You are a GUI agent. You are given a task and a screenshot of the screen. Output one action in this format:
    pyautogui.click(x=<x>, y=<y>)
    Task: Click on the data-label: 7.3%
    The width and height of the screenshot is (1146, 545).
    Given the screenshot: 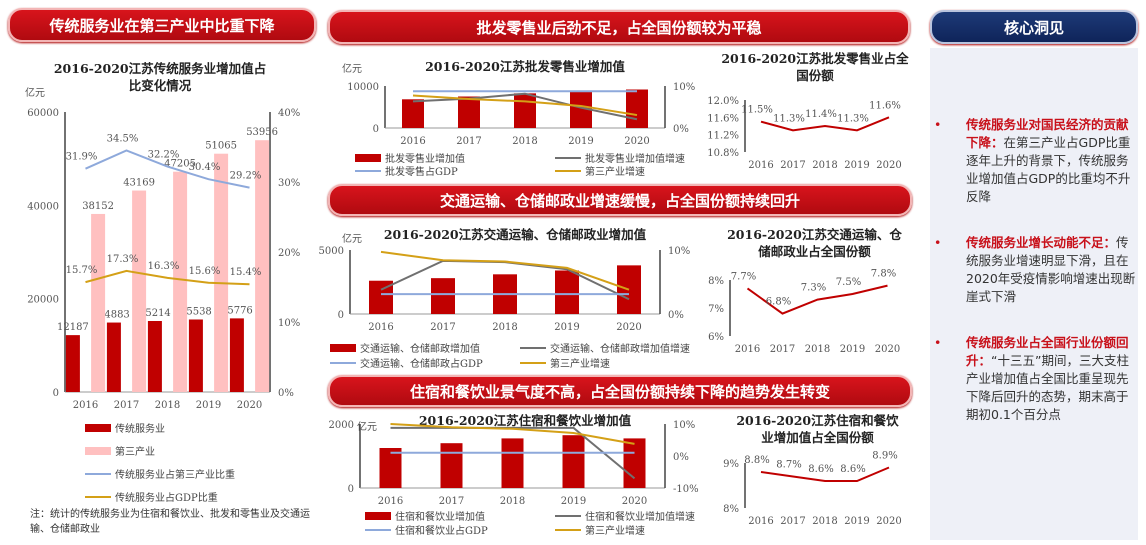 What is the action you would take?
    pyautogui.click(x=813, y=288)
    